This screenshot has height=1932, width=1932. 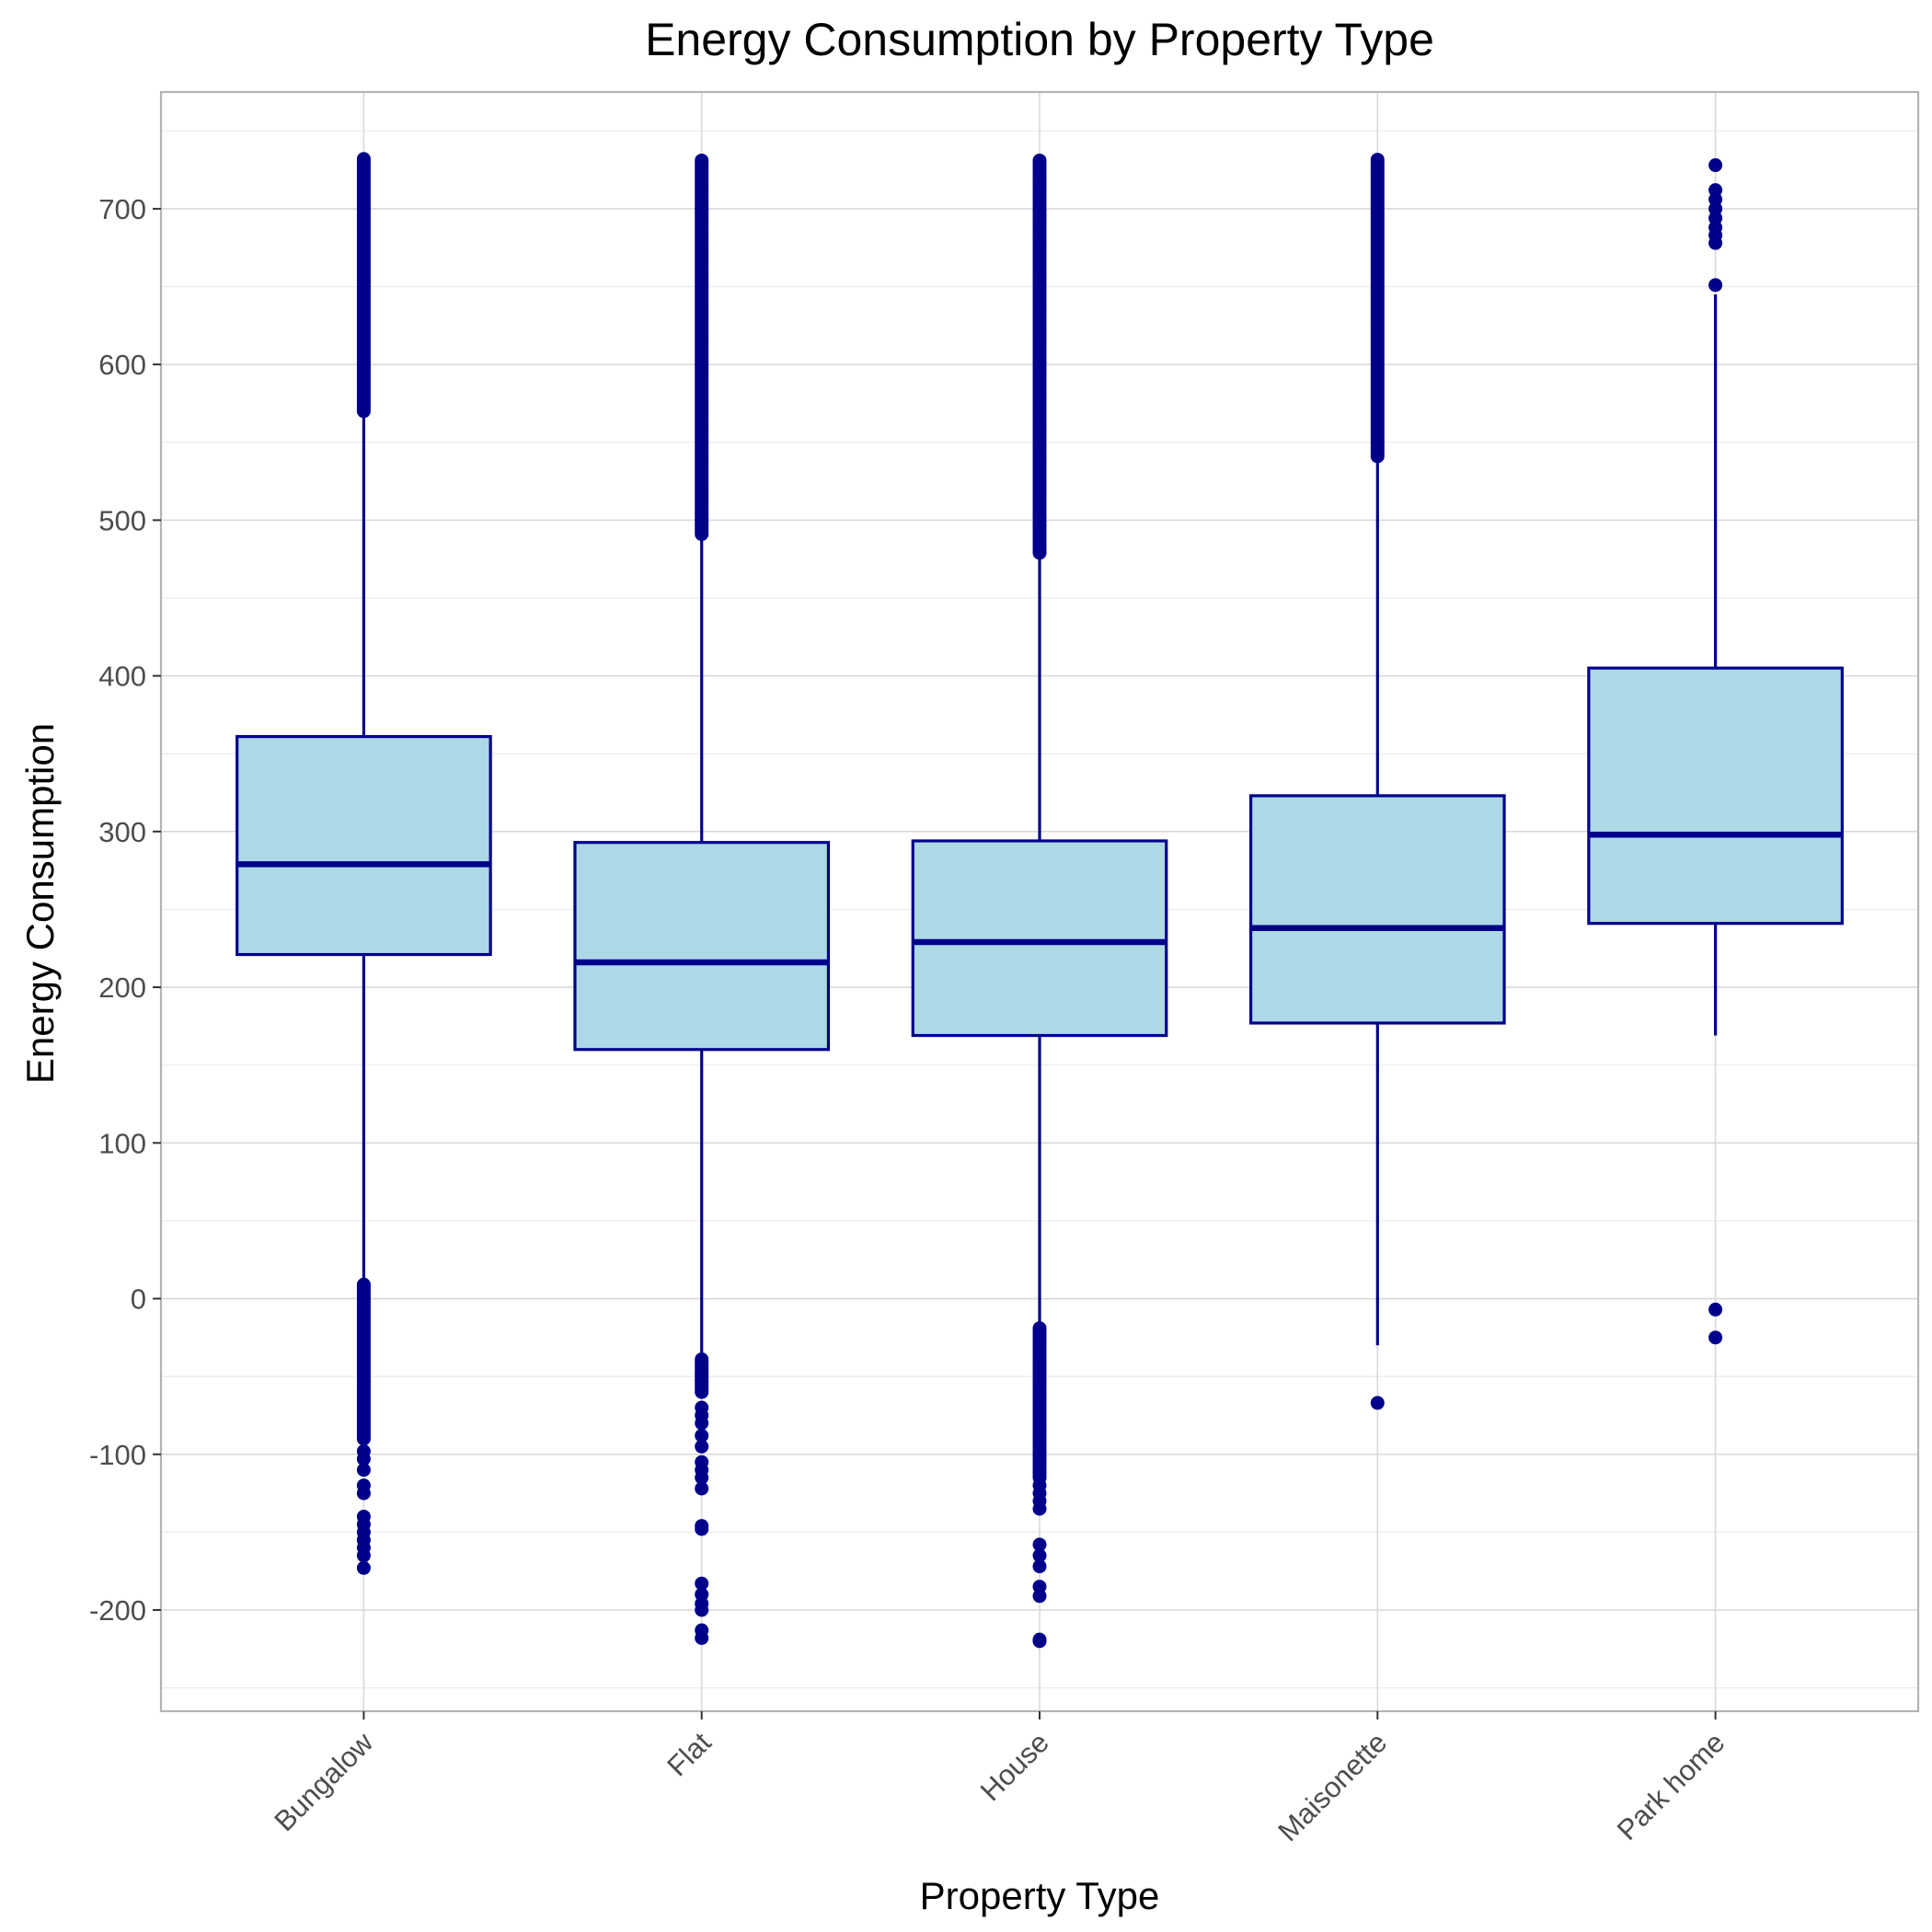 I want to click on y-tick-label: 400, so click(x=122, y=677).